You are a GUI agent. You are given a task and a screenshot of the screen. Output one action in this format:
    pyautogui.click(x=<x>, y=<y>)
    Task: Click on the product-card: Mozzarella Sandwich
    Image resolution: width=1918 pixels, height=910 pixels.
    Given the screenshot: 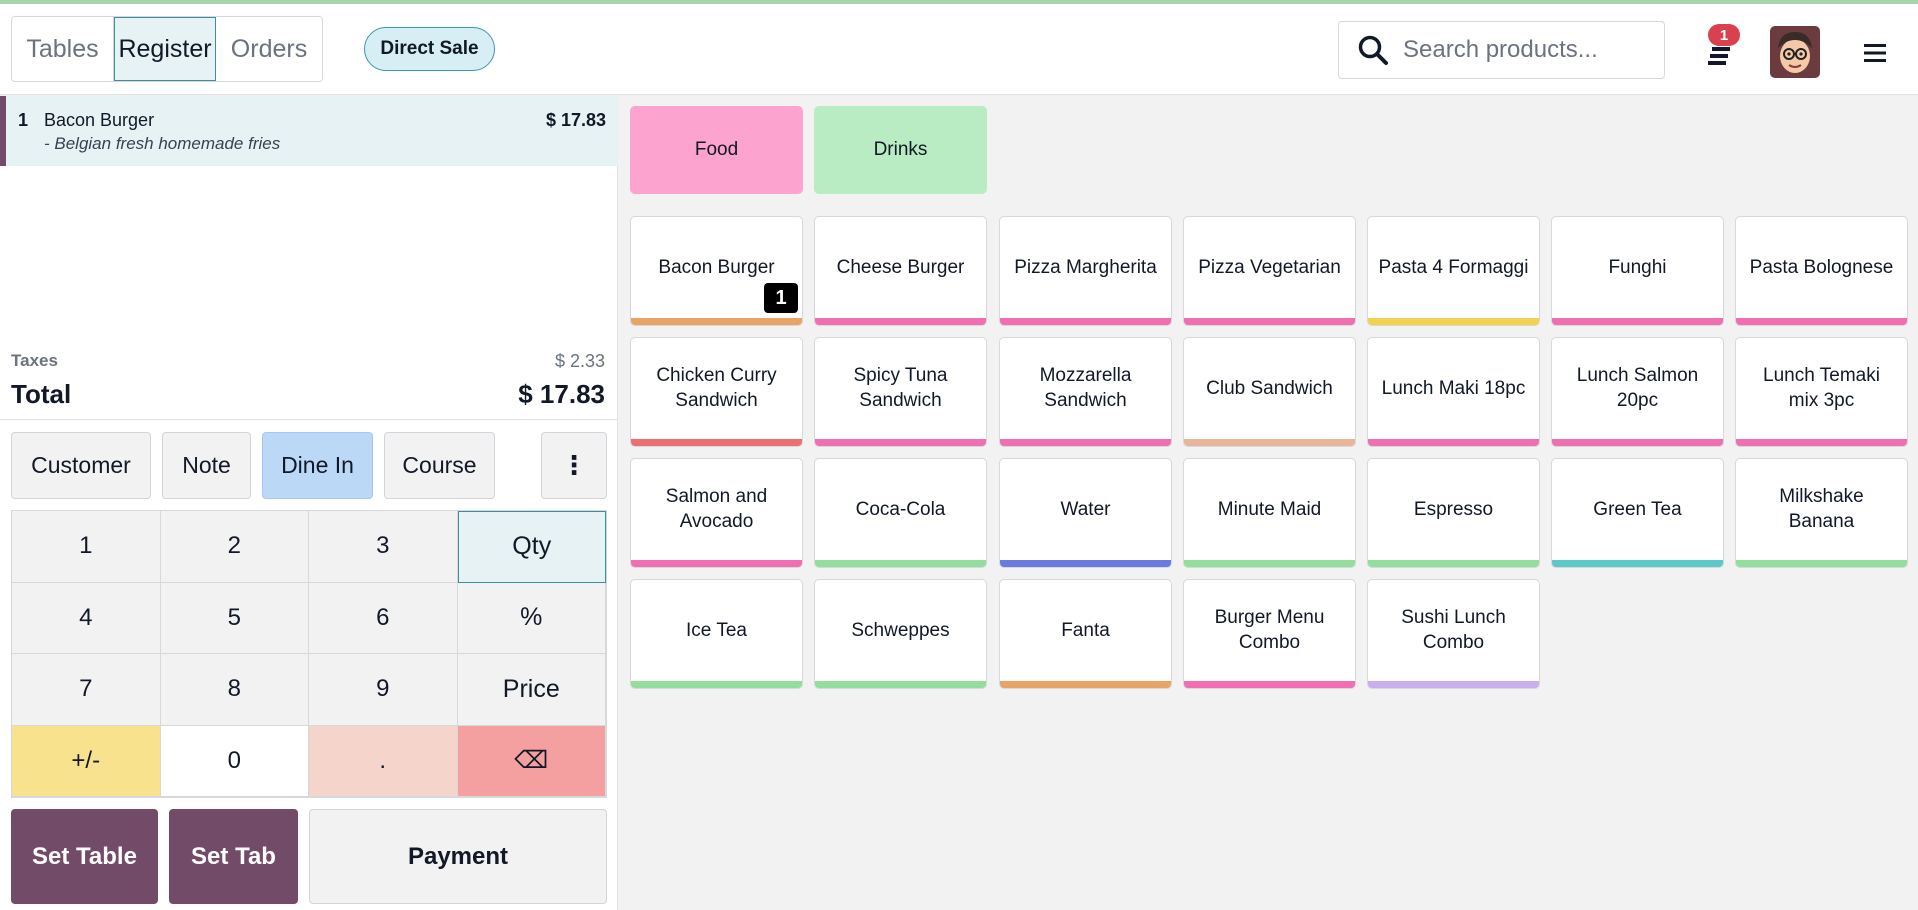 What is the action you would take?
    pyautogui.click(x=1085, y=392)
    